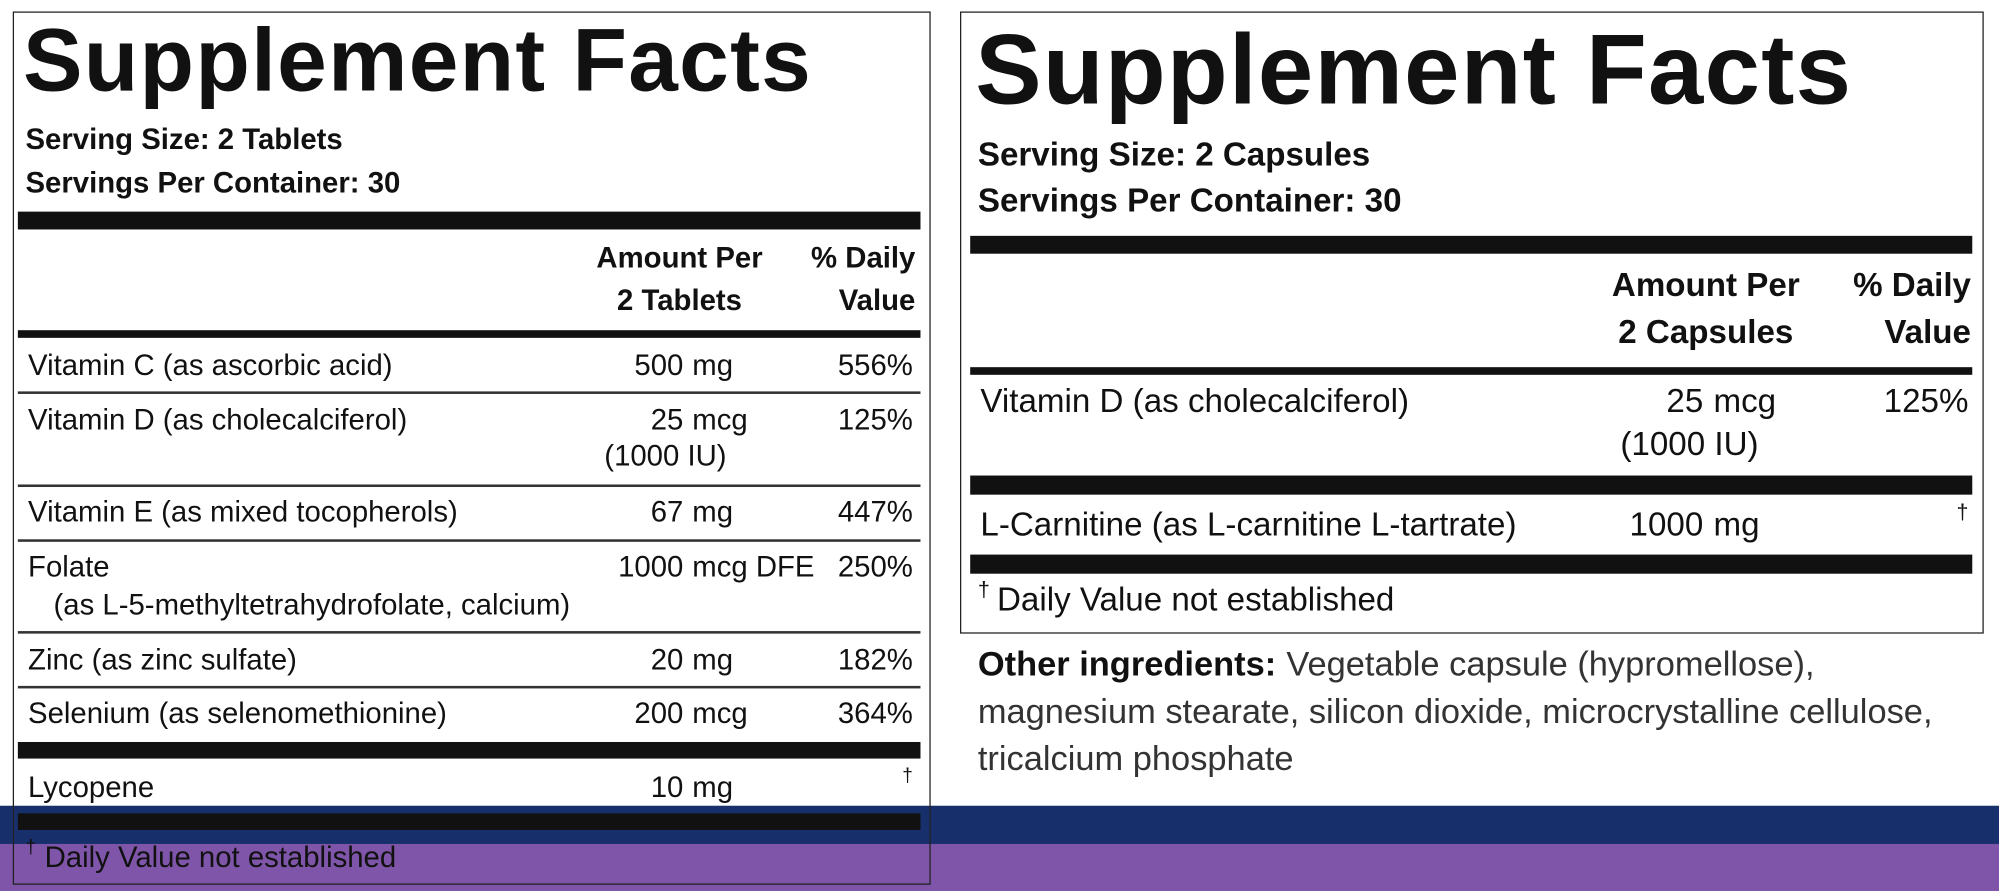 This screenshot has width=1999, height=891. What do you see at coordinates (1248, 524) in the screenshot?
I see `nutrient-name: L-Carnitine (as L-carnitine L-tartrate)` at bounding box center [1248, 524].